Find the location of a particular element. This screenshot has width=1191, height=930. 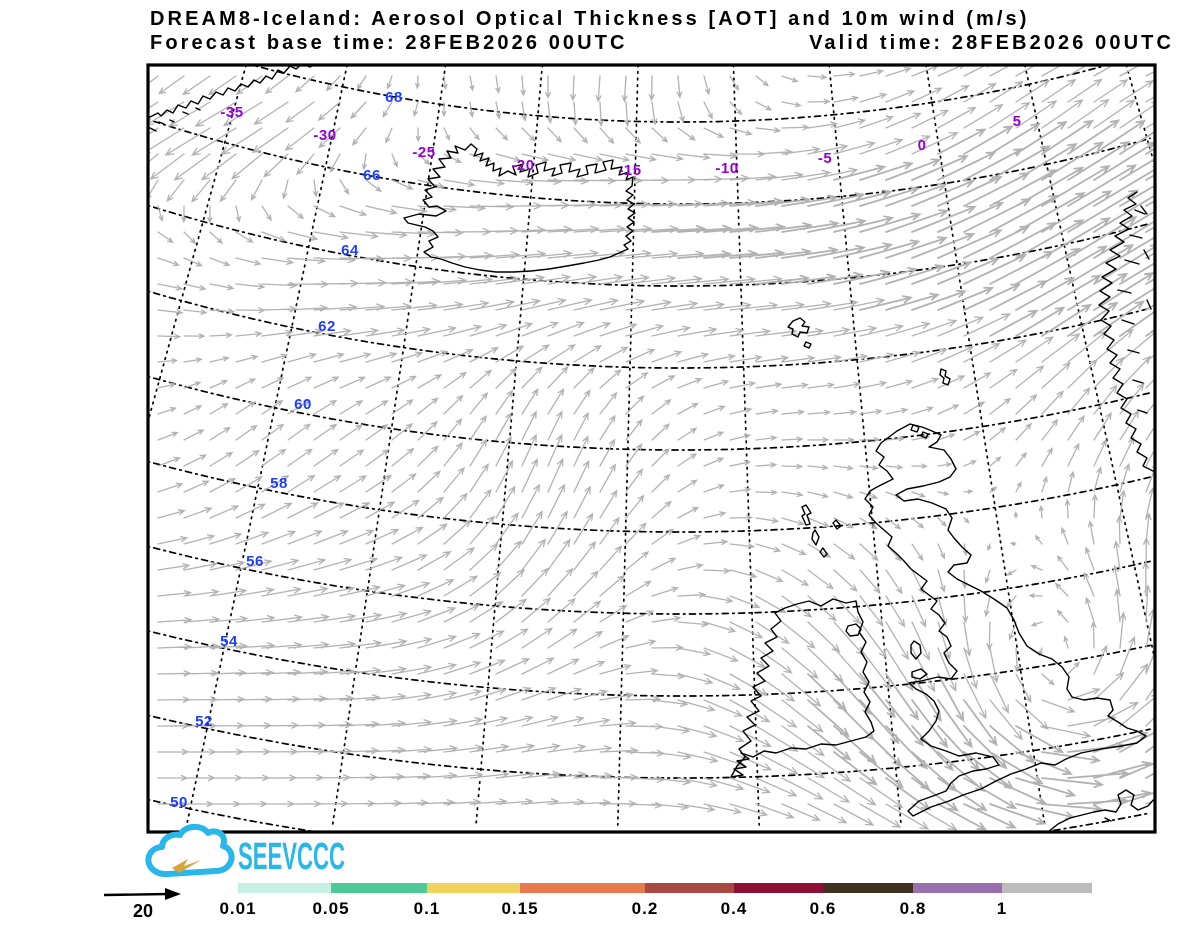

lat-label: 54 is located at coordinates (229, 641).